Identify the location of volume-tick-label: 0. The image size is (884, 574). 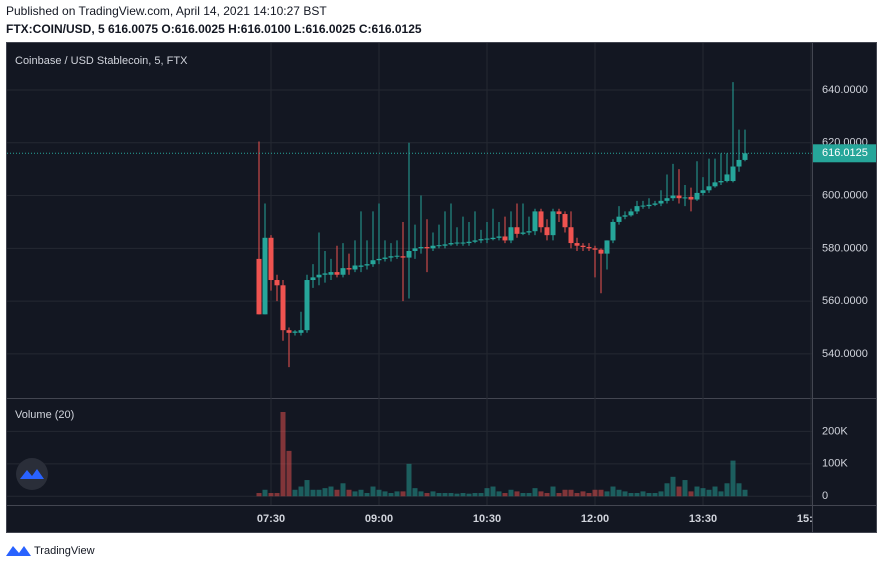
(825, 496).